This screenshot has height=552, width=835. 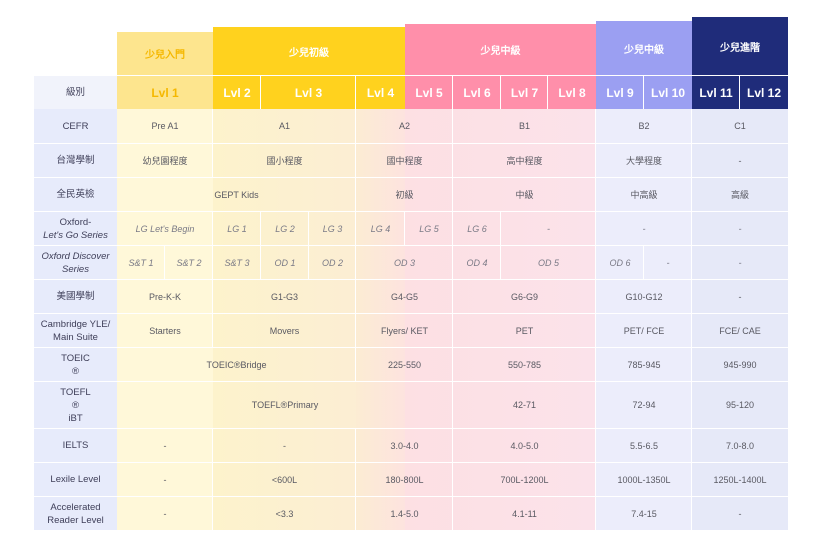 I want to click on cambridge-cell: Movers, so click(x=284, y=330).